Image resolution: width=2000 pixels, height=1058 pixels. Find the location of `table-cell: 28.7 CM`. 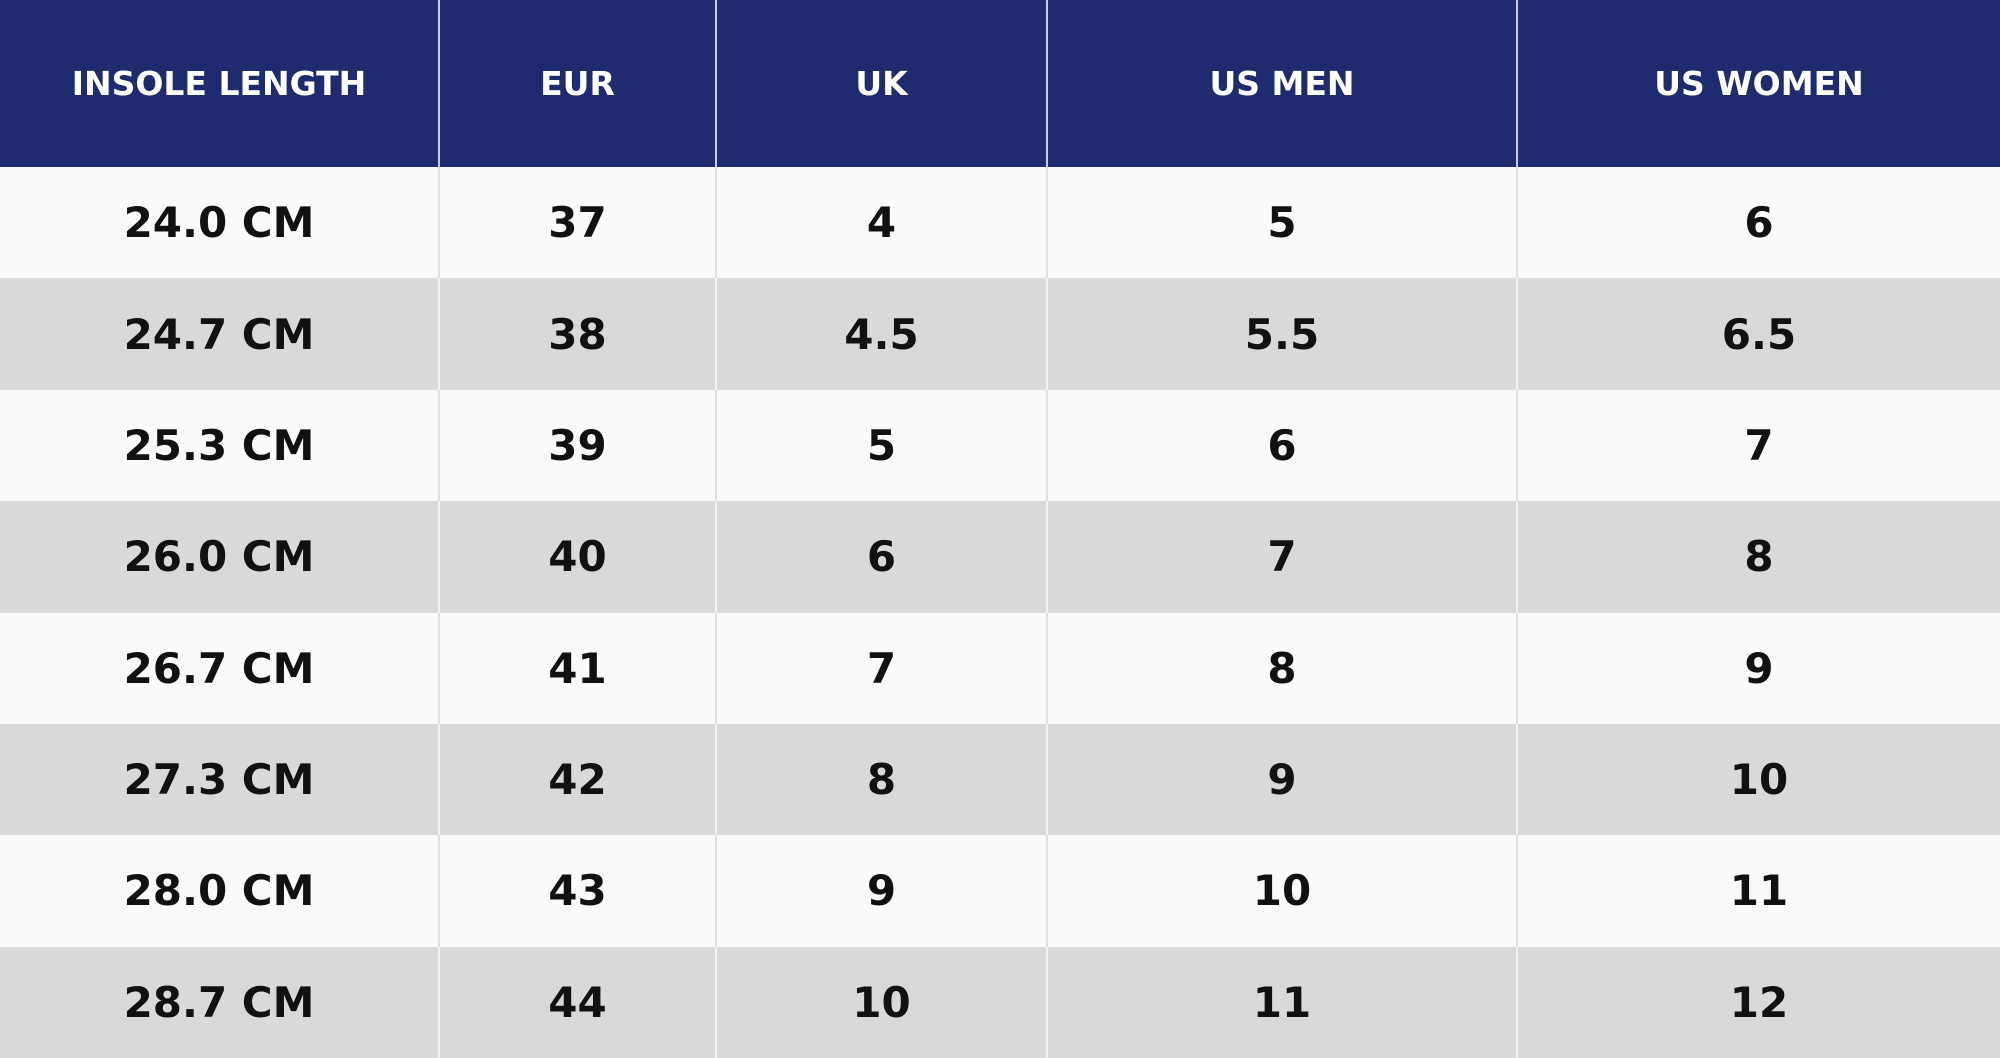

table-cell: 28.7 CM is located at coordinates (220, 1002).